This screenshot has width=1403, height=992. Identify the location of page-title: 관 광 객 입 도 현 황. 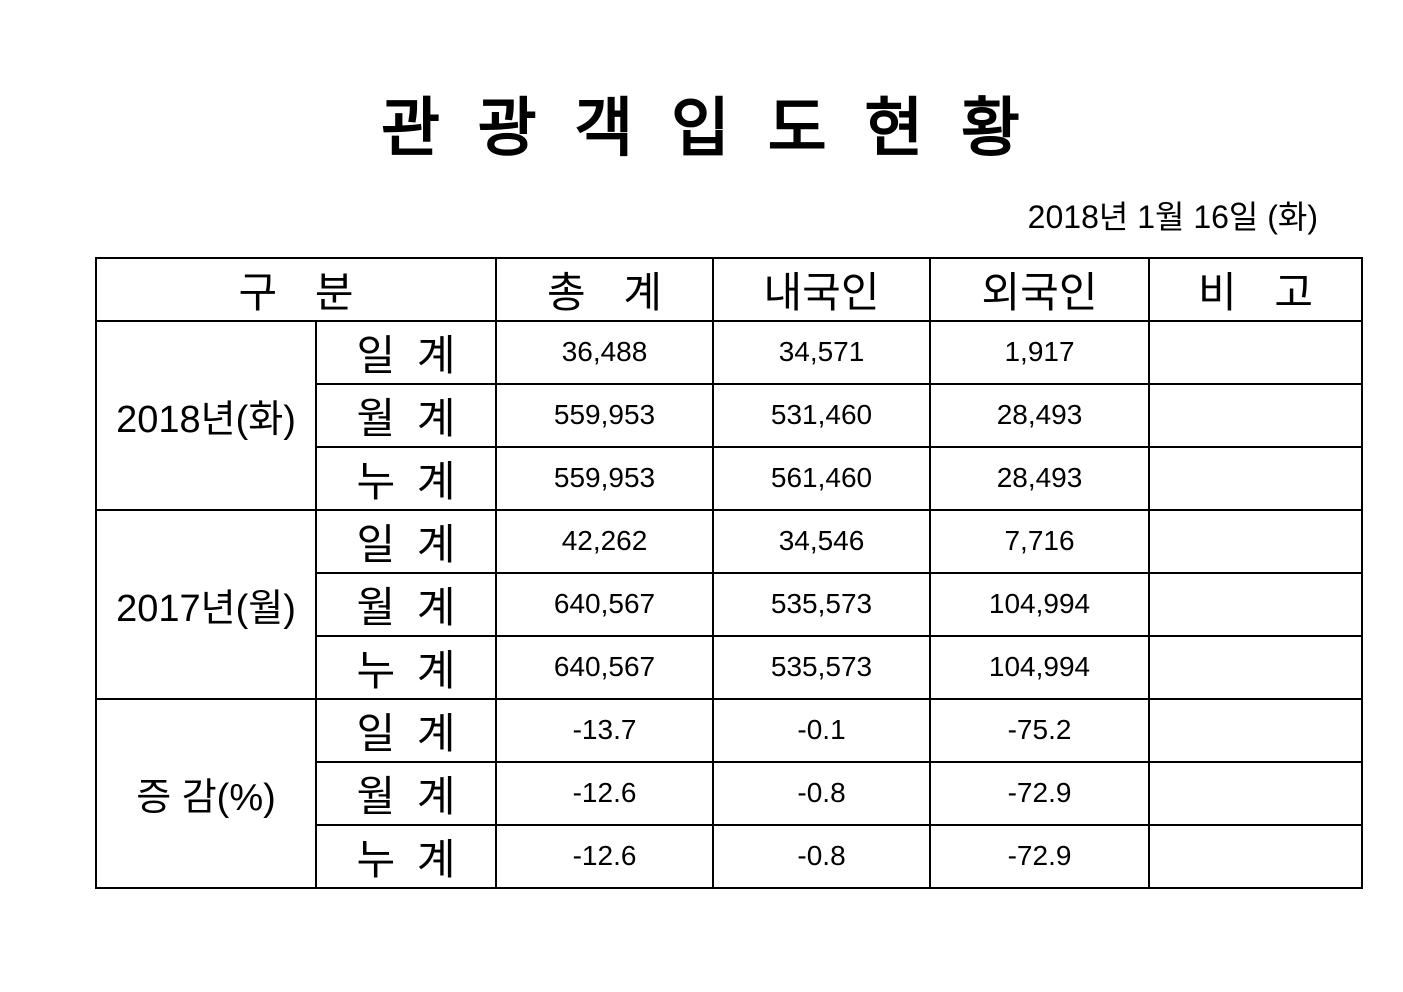
(701, 128).